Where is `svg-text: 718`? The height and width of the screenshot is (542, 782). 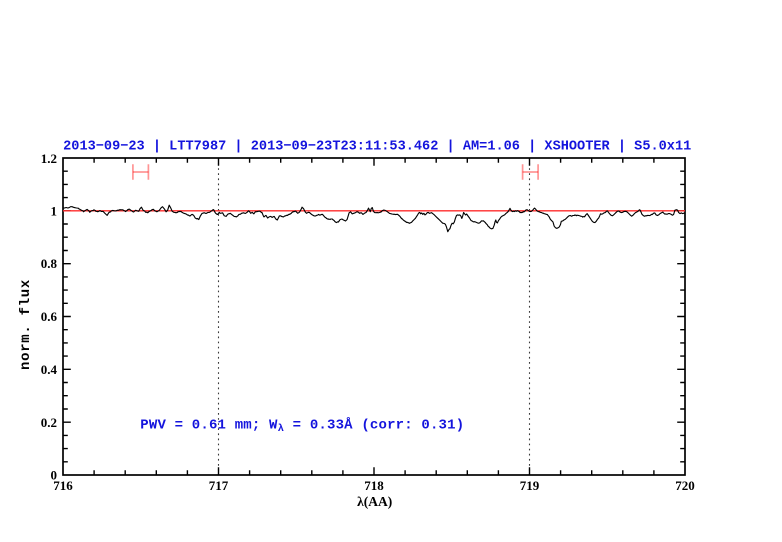
svg-text: 718 is located at coordinates (374, 485).